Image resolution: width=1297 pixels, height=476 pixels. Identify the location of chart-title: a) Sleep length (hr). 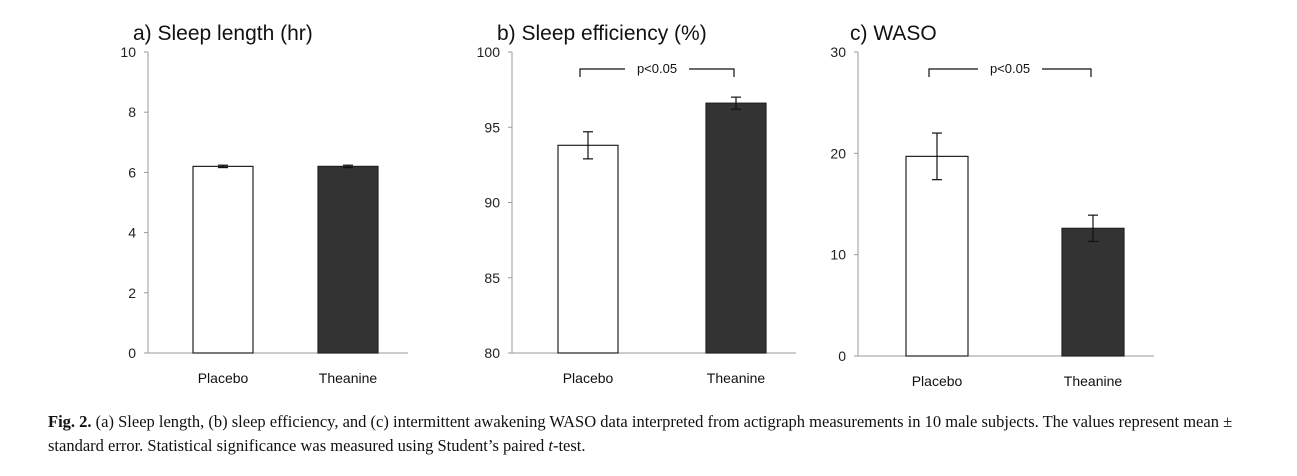
(223, 33).